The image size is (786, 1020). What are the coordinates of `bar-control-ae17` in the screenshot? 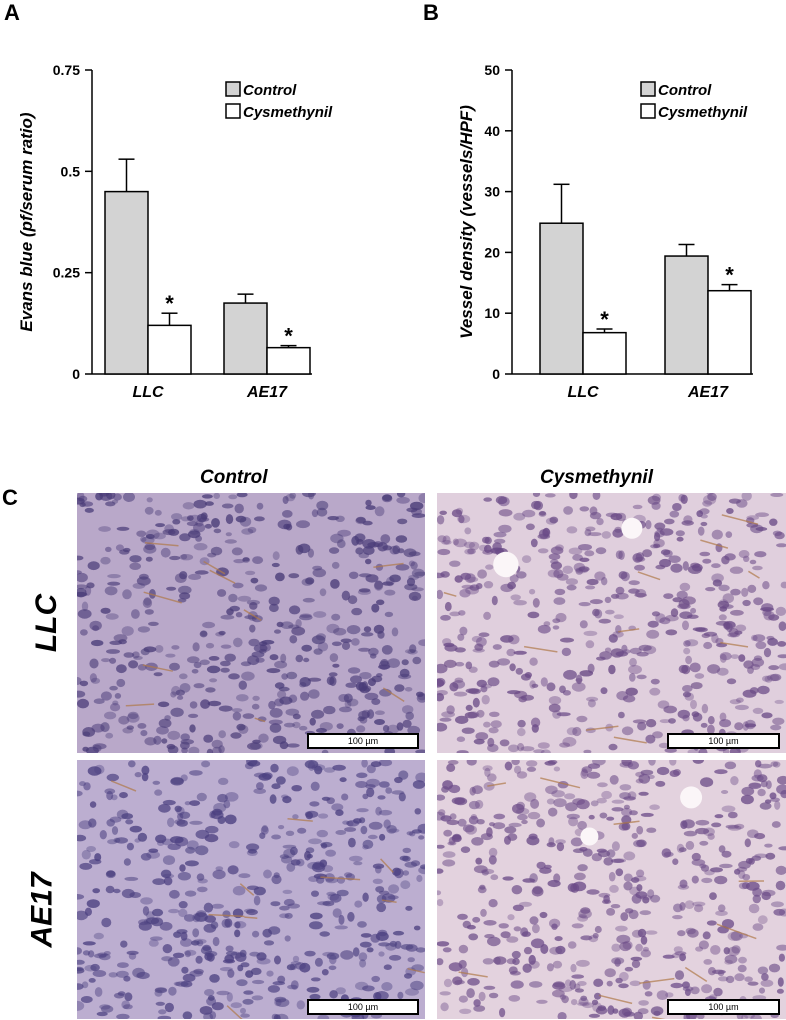 It's located at (245, 338).